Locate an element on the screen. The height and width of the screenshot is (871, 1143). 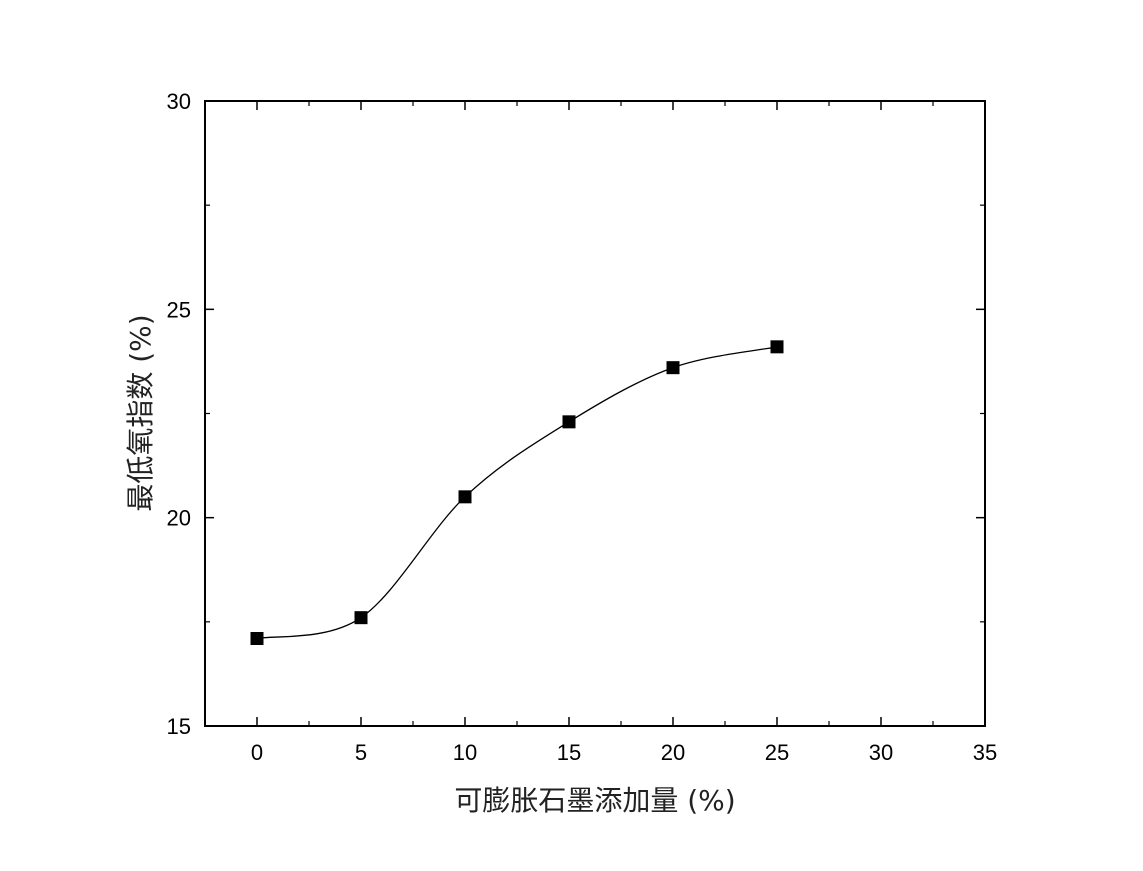
x-tick-label: 30 is located at coordinates (881, 752).